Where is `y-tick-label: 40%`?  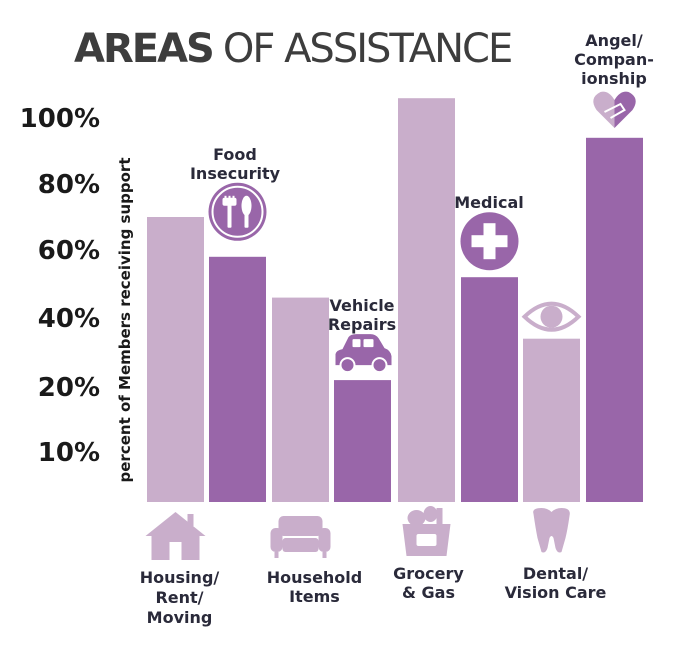 y-tick-label: 40% is located at coordinates (69, 319).